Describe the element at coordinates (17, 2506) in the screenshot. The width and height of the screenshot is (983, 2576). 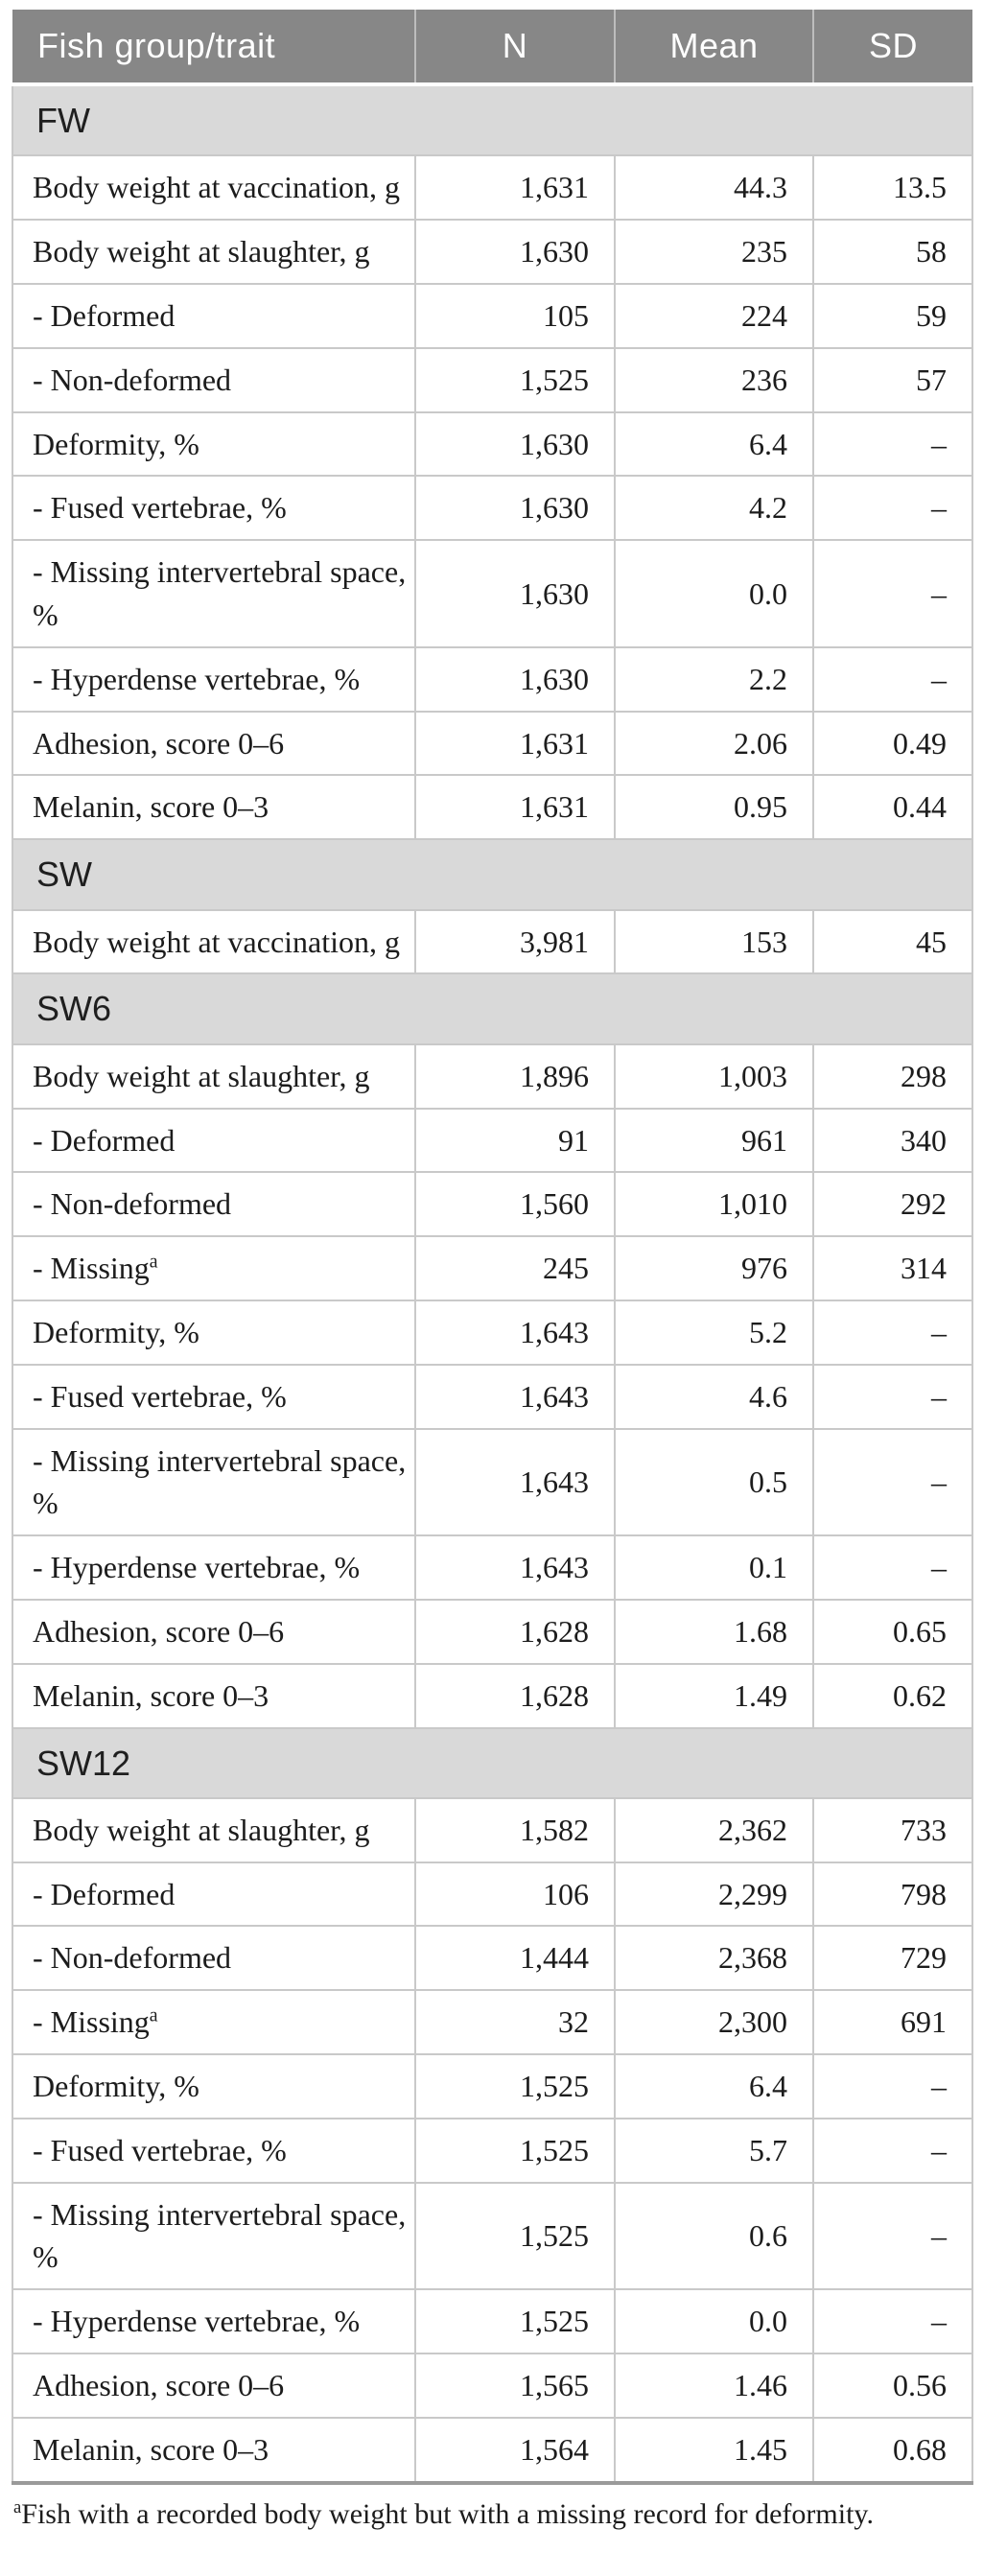
I see `footnote-marker: a` at that location.